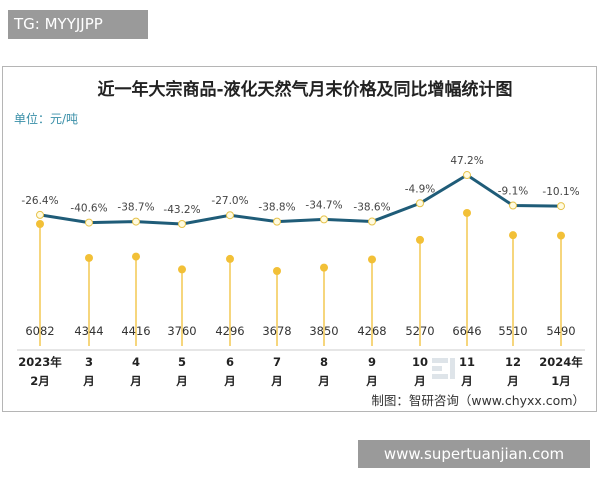 This screenshot has width=600, height=480. Describe the element at coordinates (561, 362) in the screenshot. I see `x-tick-label: 2024年` at that location.